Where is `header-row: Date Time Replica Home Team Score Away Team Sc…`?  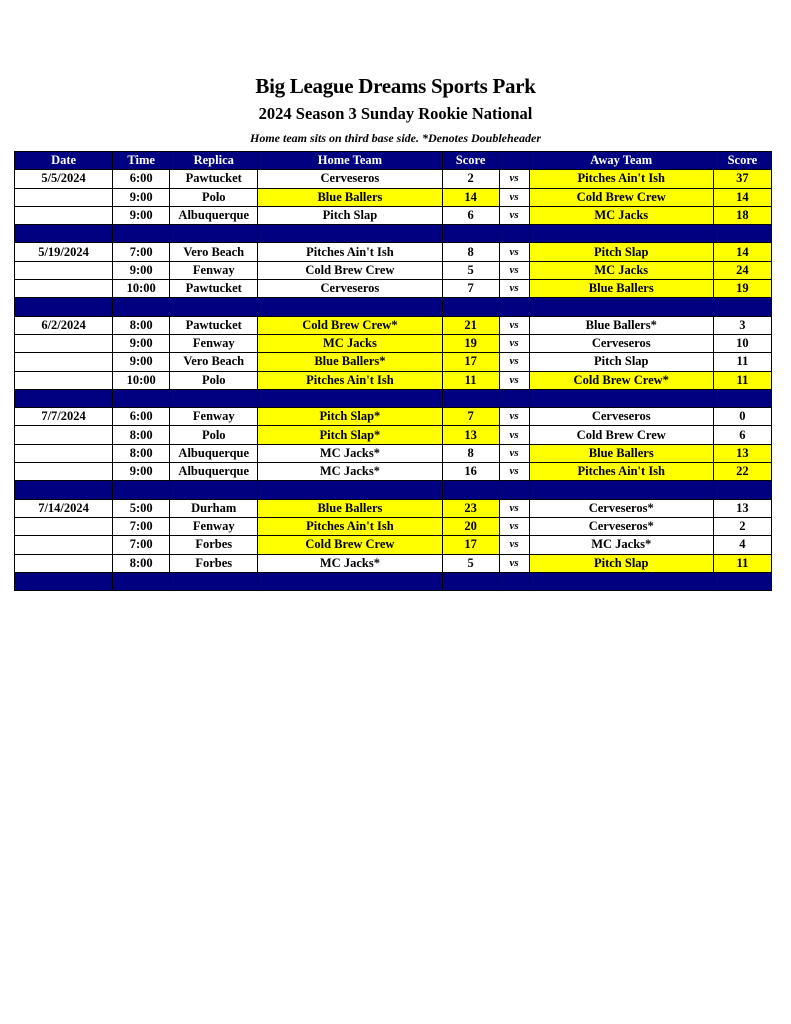
header-row: Date Time Replica Home Team Score Away Team Sc… is located at coordinates (393, 160).